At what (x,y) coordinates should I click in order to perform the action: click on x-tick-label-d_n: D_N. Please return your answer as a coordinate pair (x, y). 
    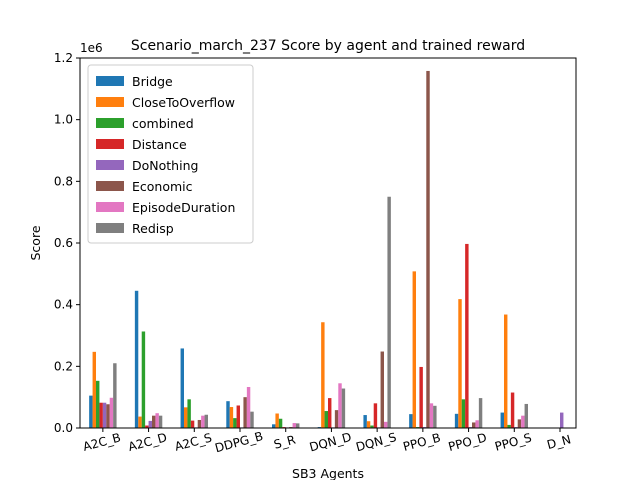
    Looking at the image, I should click on (558, 442).